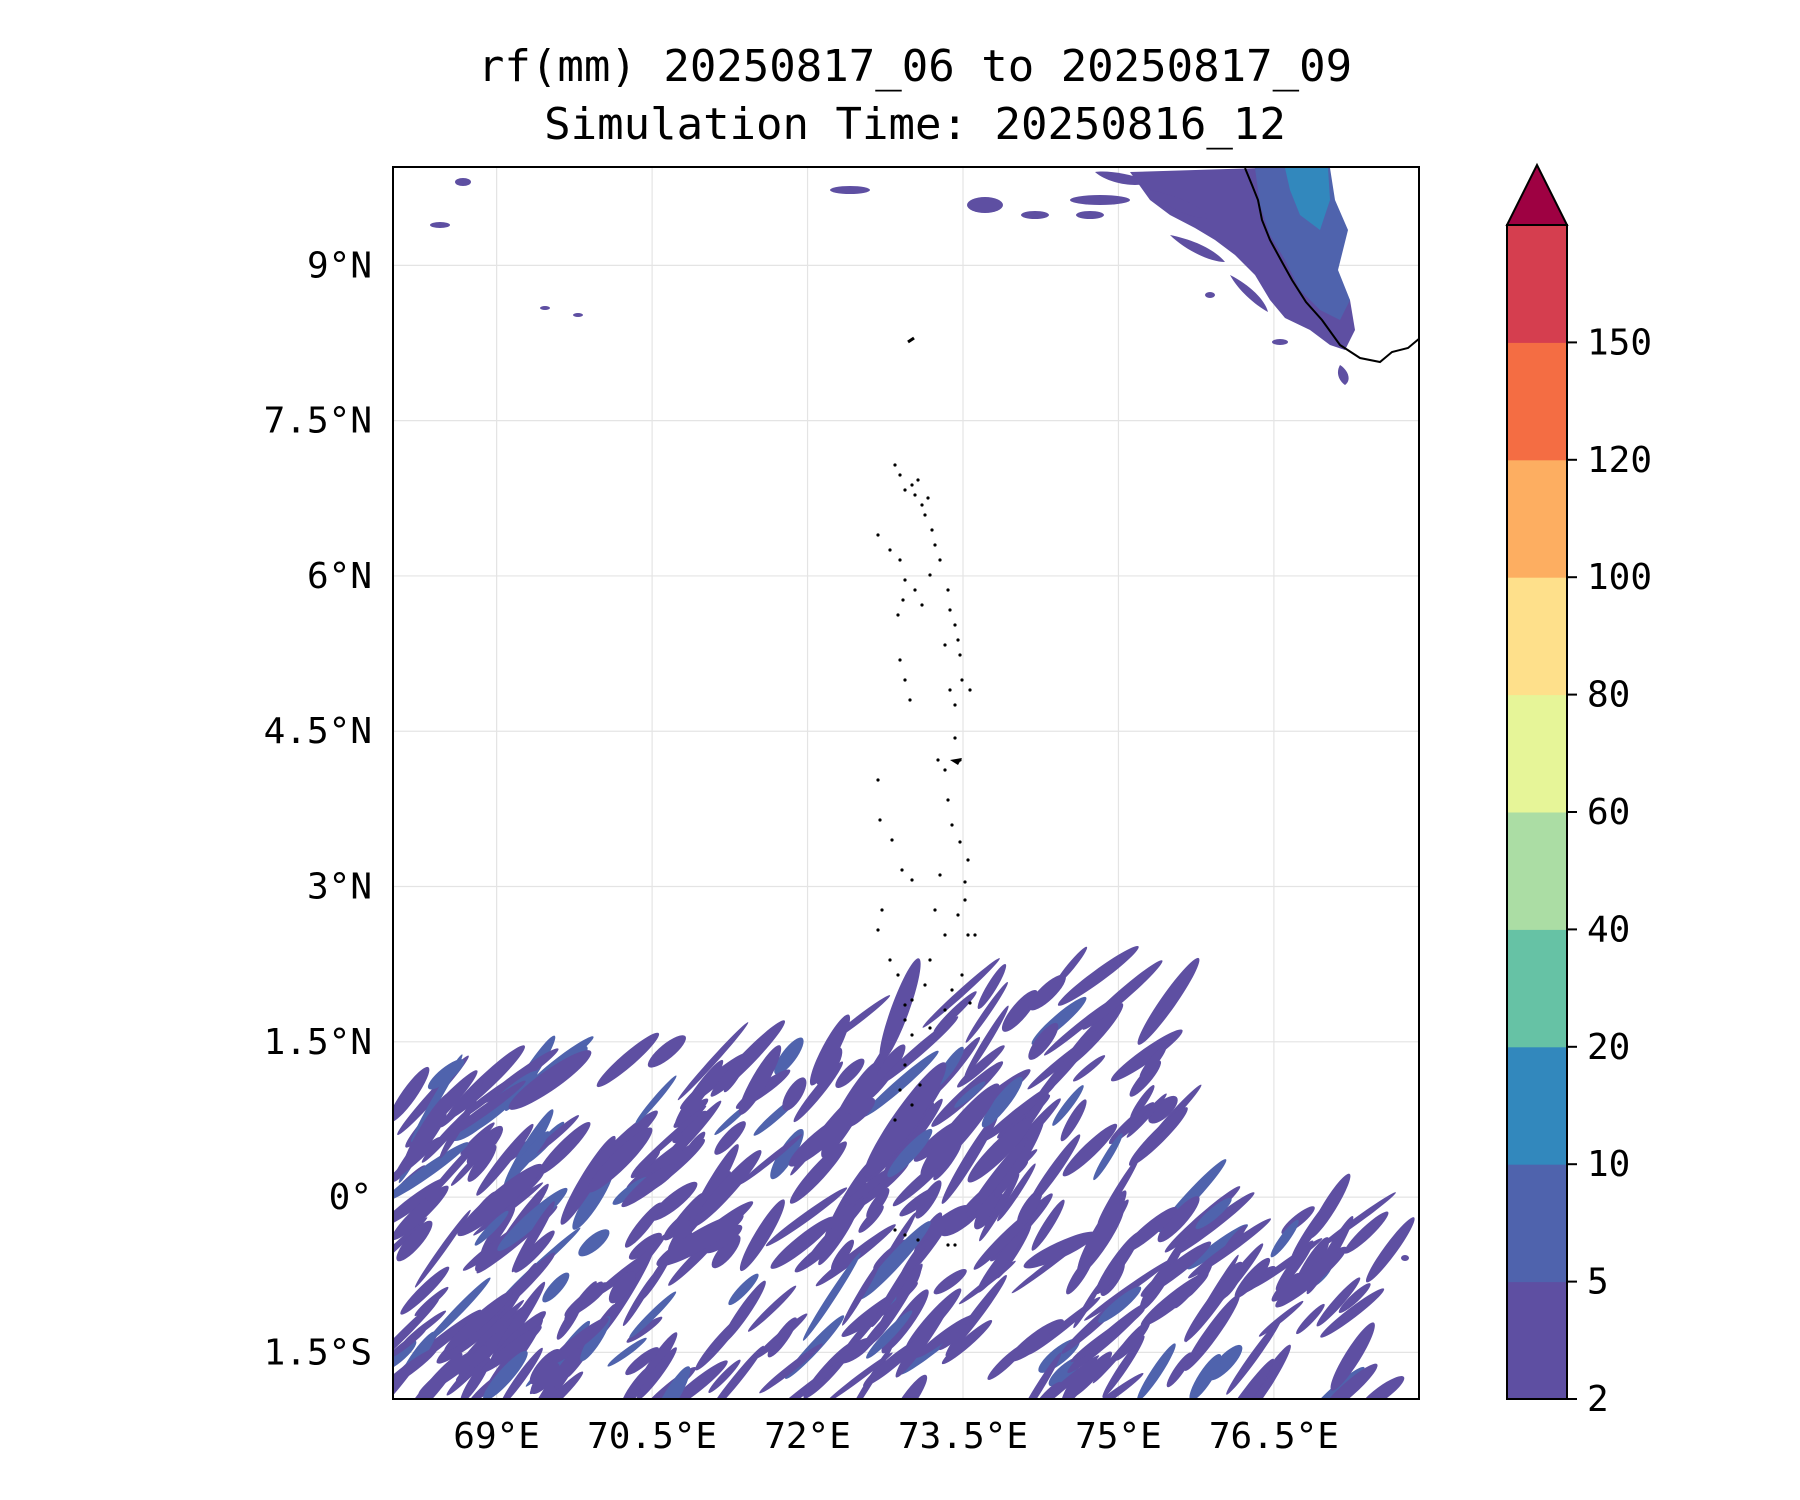 The width and height of the screenshot is (1800, 1500). Describe the element at coordinates (318, 809) in the screenshot. I see `latitude-tick-labels: 9°N 7.5°N 6°N 4.5°N 3°N 1.5°N 0° 1.5°S` at that location.